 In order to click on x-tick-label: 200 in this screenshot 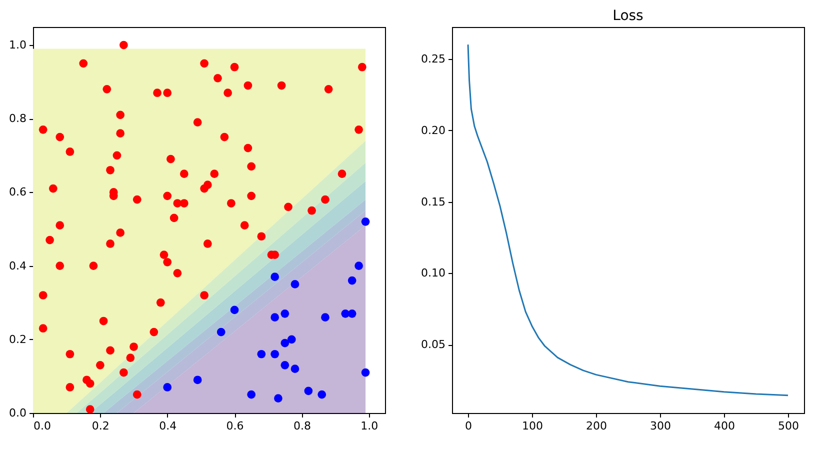, I will do `click(596, 426)`.